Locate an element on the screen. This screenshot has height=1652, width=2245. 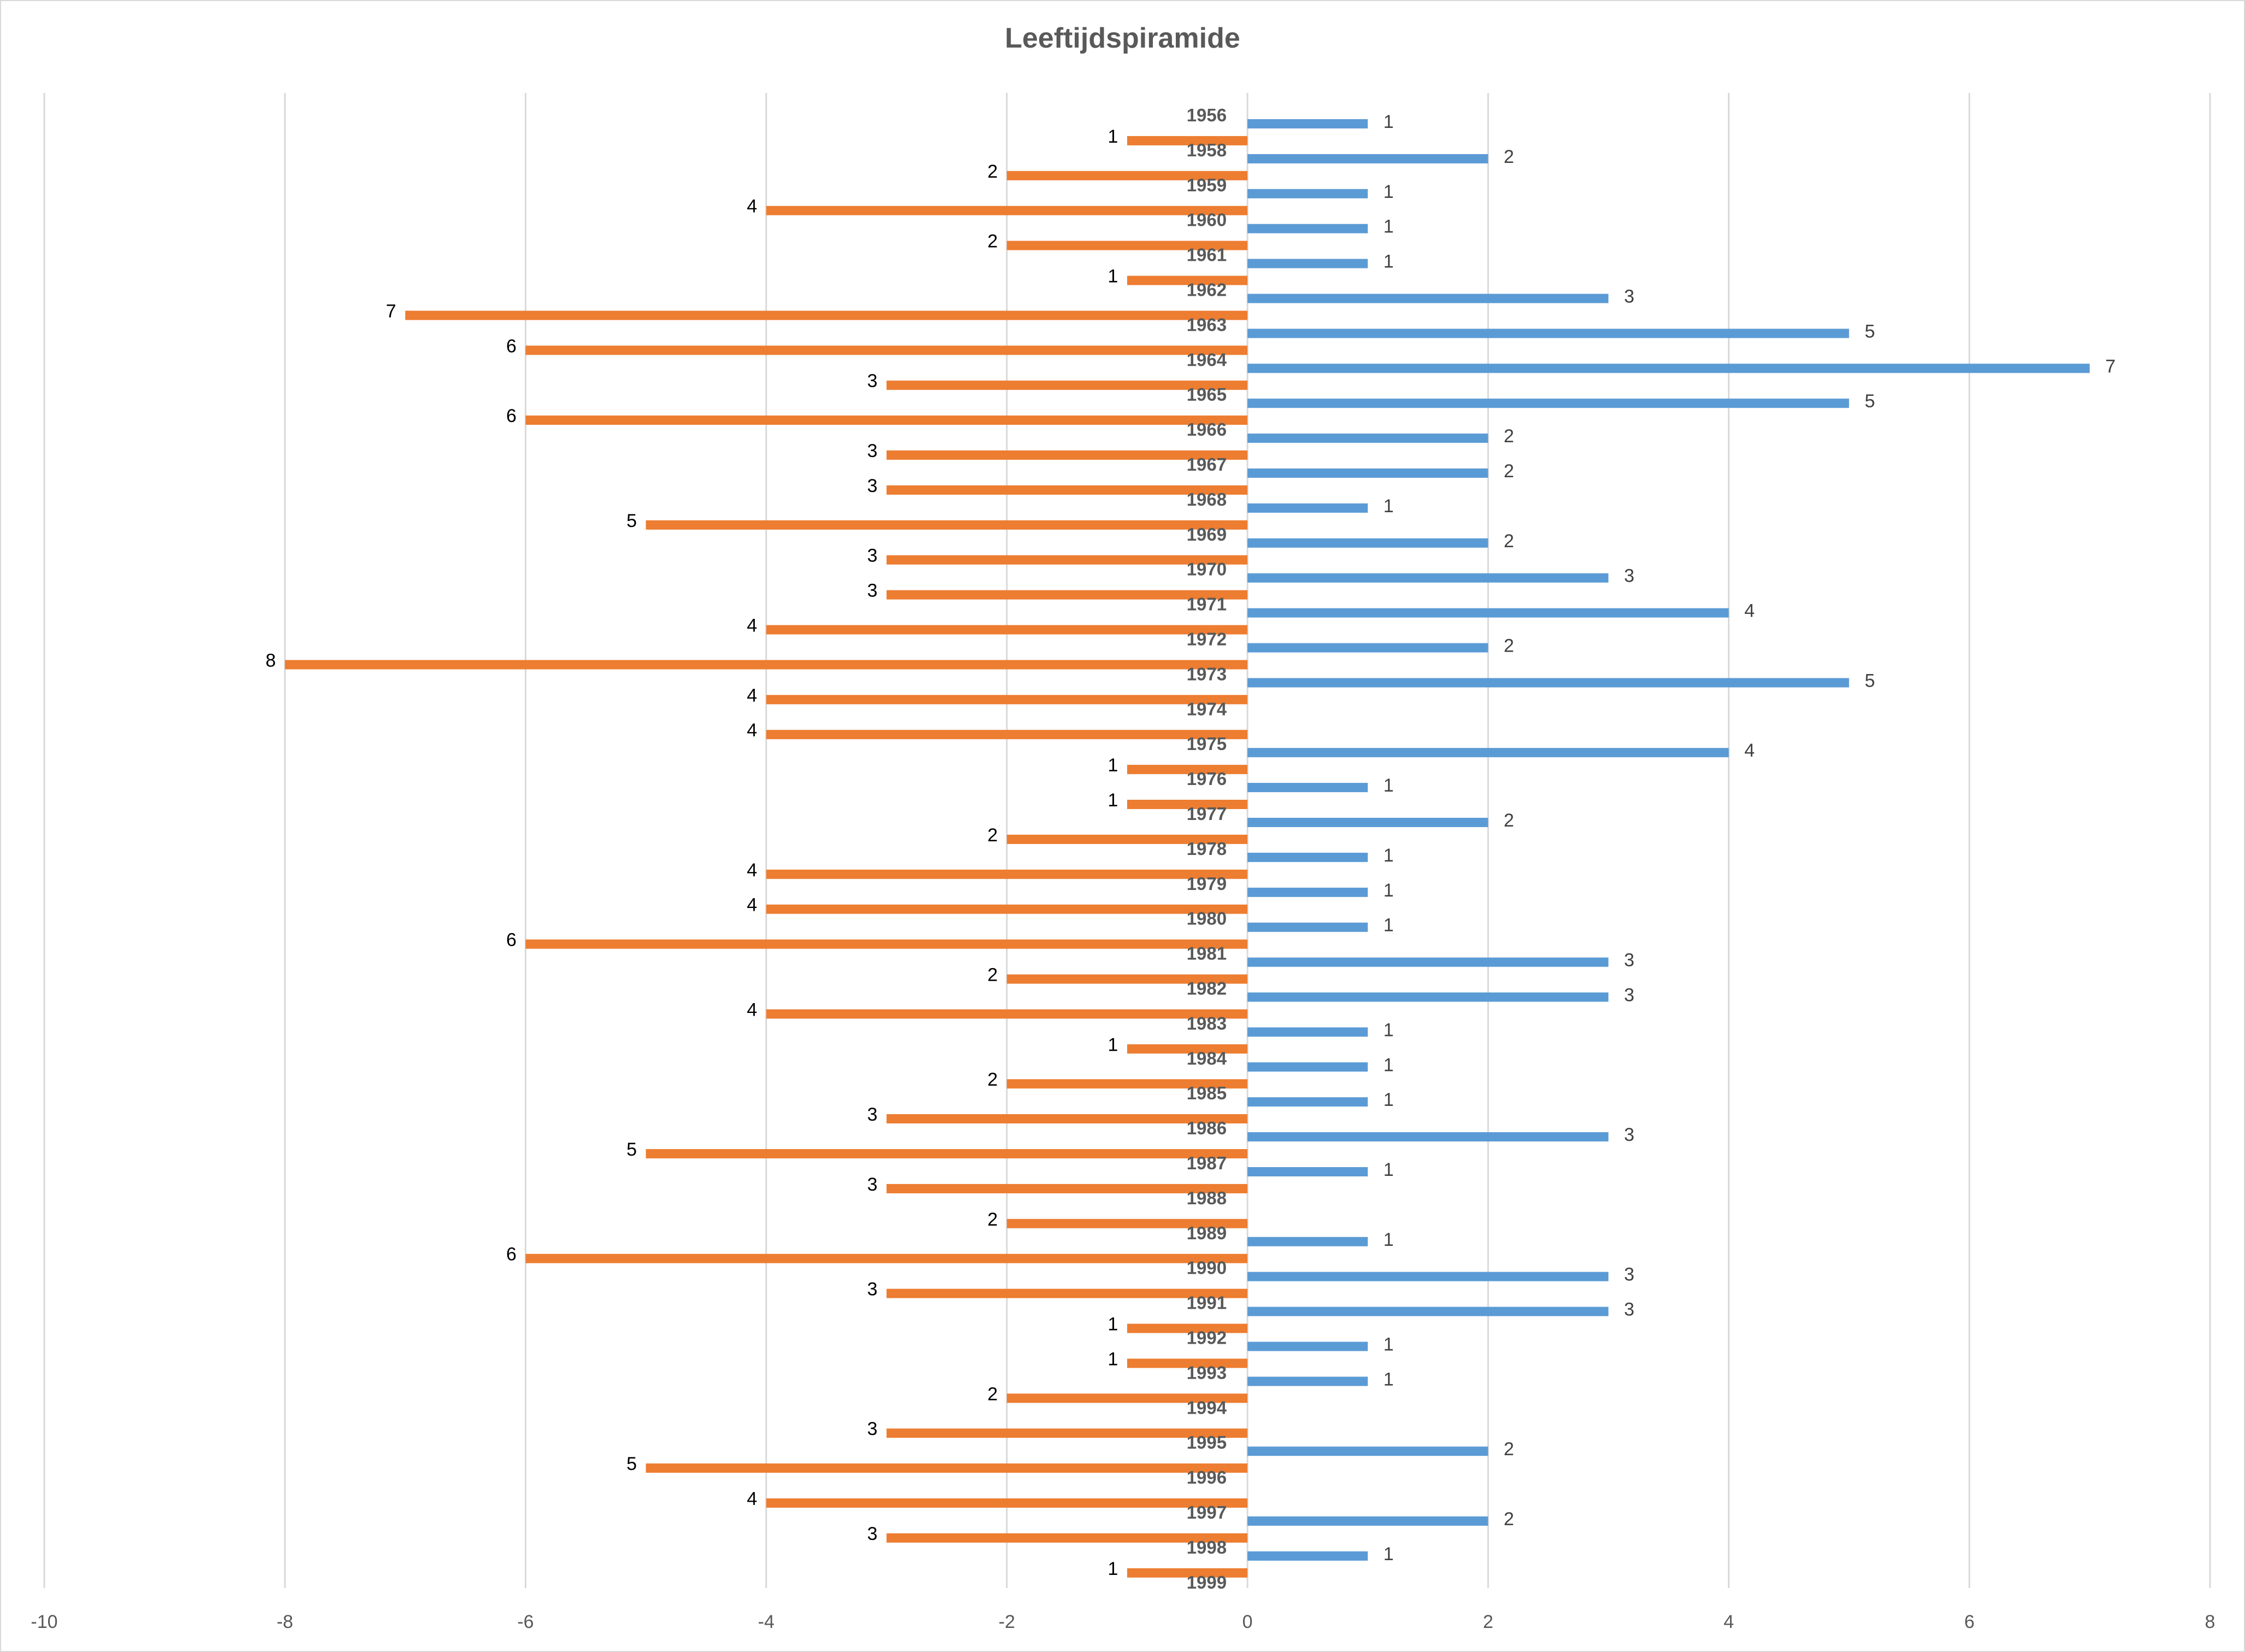
category-label: 1978 is located at coordinates (1207, 849).